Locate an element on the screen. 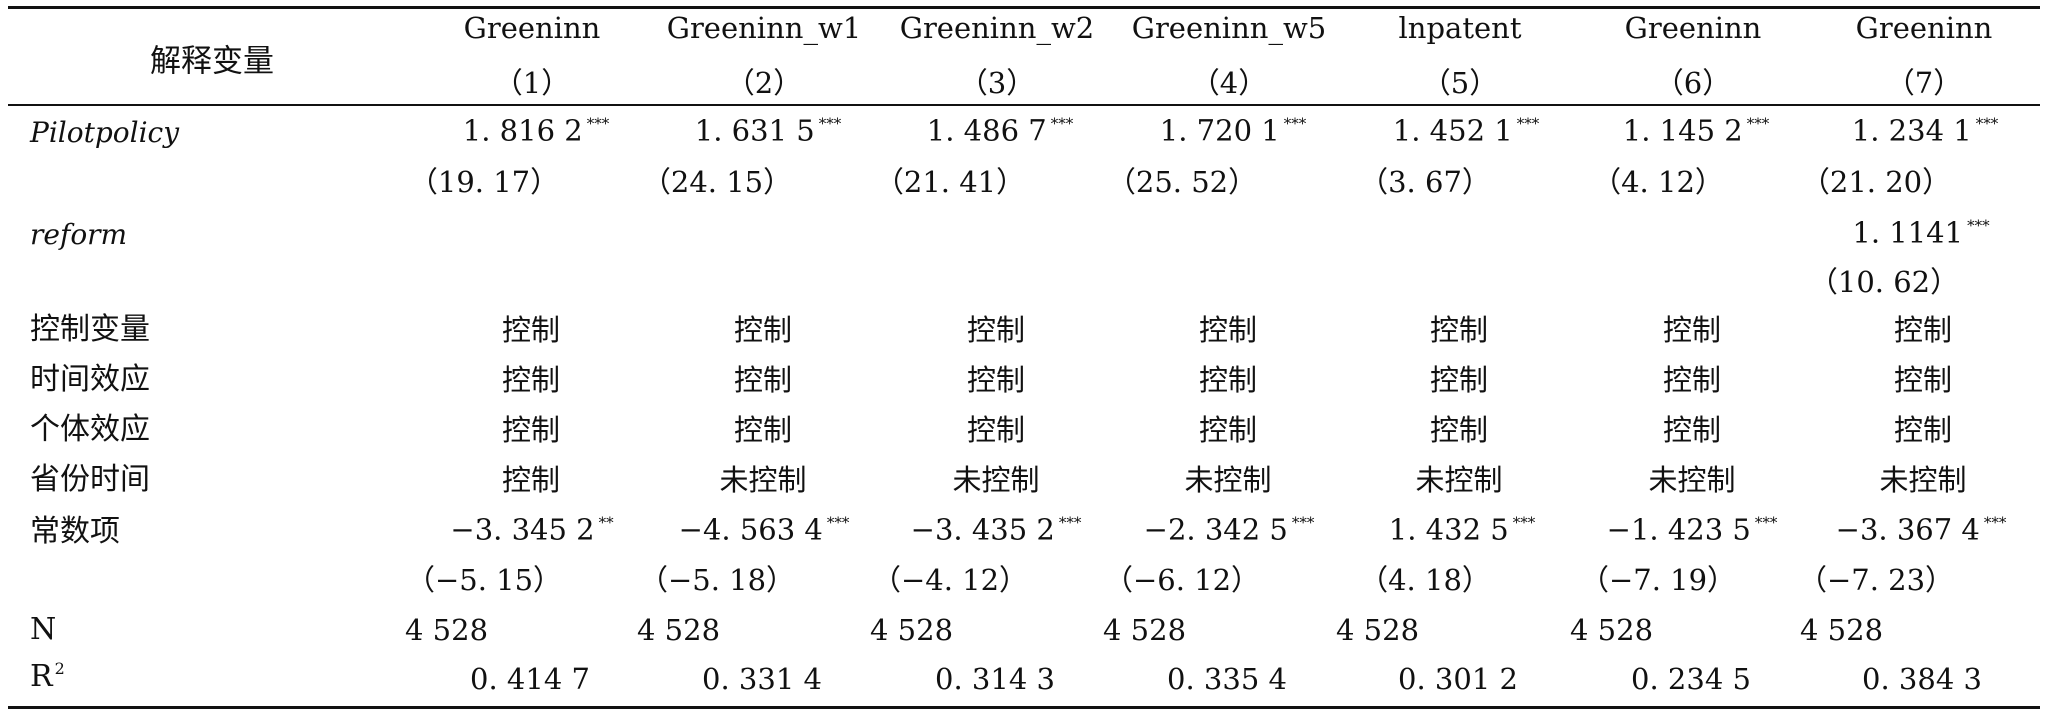  coef-value: 1. 486 7 is located at coordinates (986, 130).